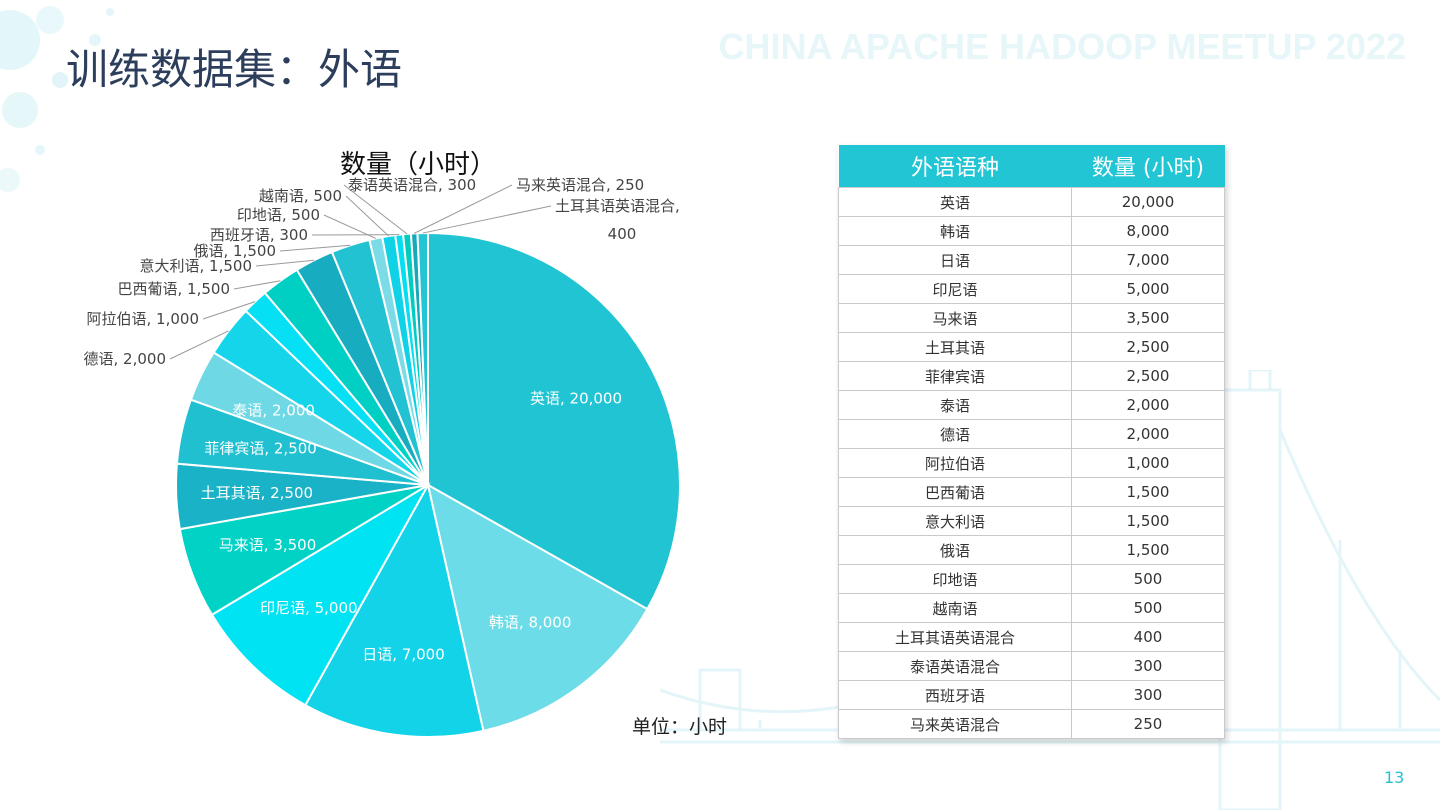  I want to click on event-watermark: CHINA APACHE HADOOP MEETUP 2022, so click(1062, 46).